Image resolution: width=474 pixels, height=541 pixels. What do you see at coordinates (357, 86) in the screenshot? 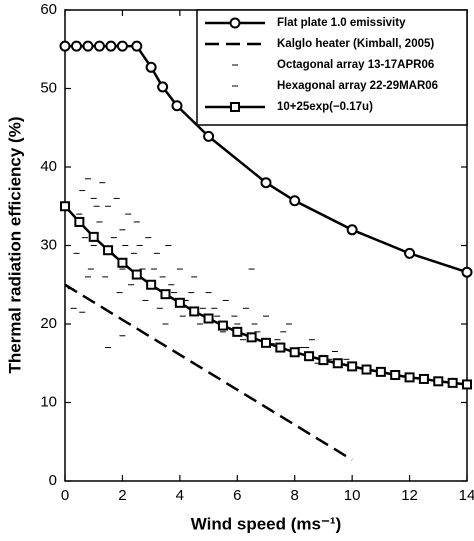
I see `legend-label: Hexagonal array 22-29MAR06` at bounding box center [357, 86].